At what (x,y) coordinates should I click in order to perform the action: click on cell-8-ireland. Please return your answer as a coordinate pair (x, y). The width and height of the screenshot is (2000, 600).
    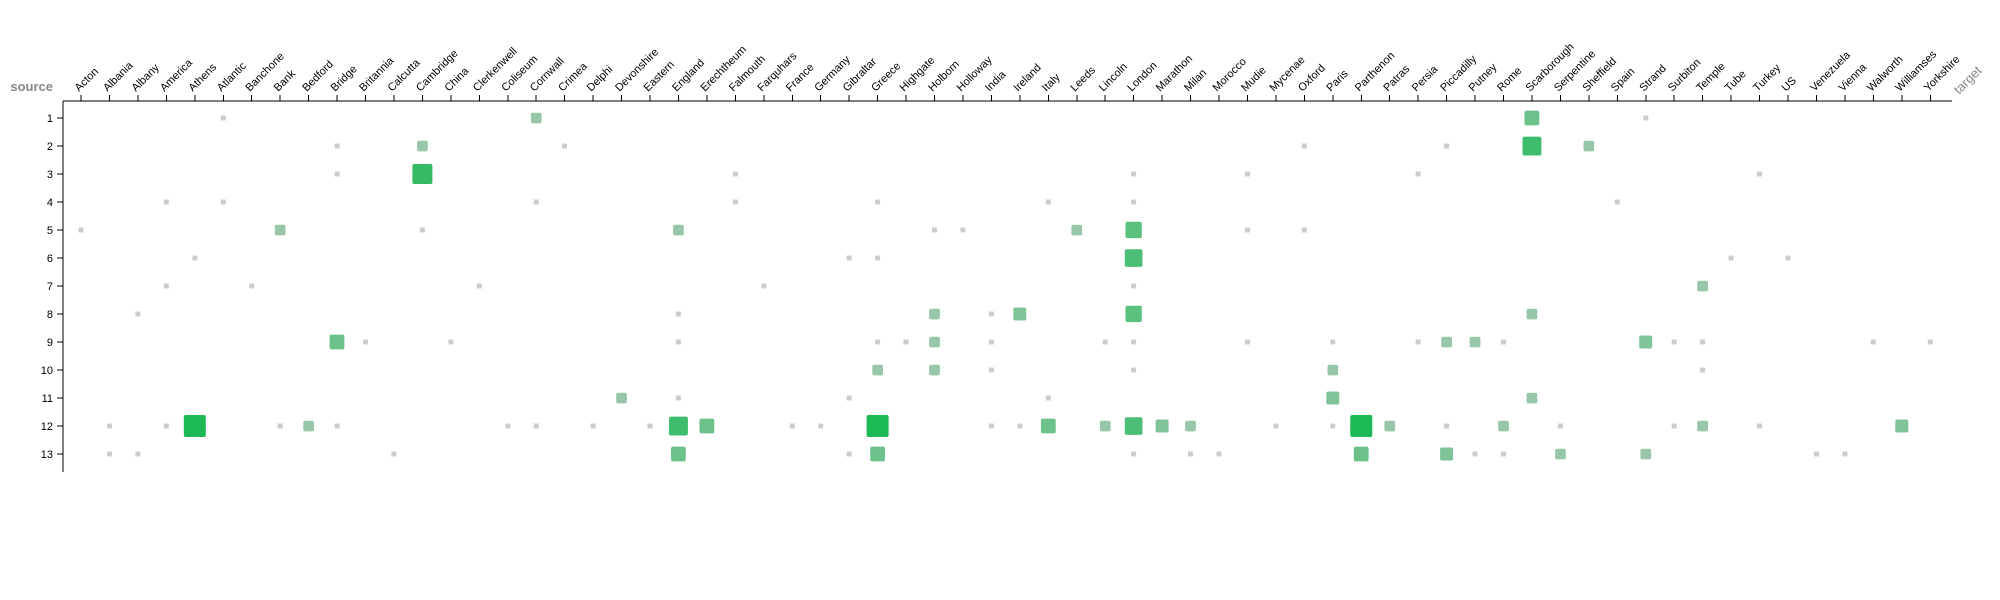
    Looking at the image, I should click on (1020, 314).